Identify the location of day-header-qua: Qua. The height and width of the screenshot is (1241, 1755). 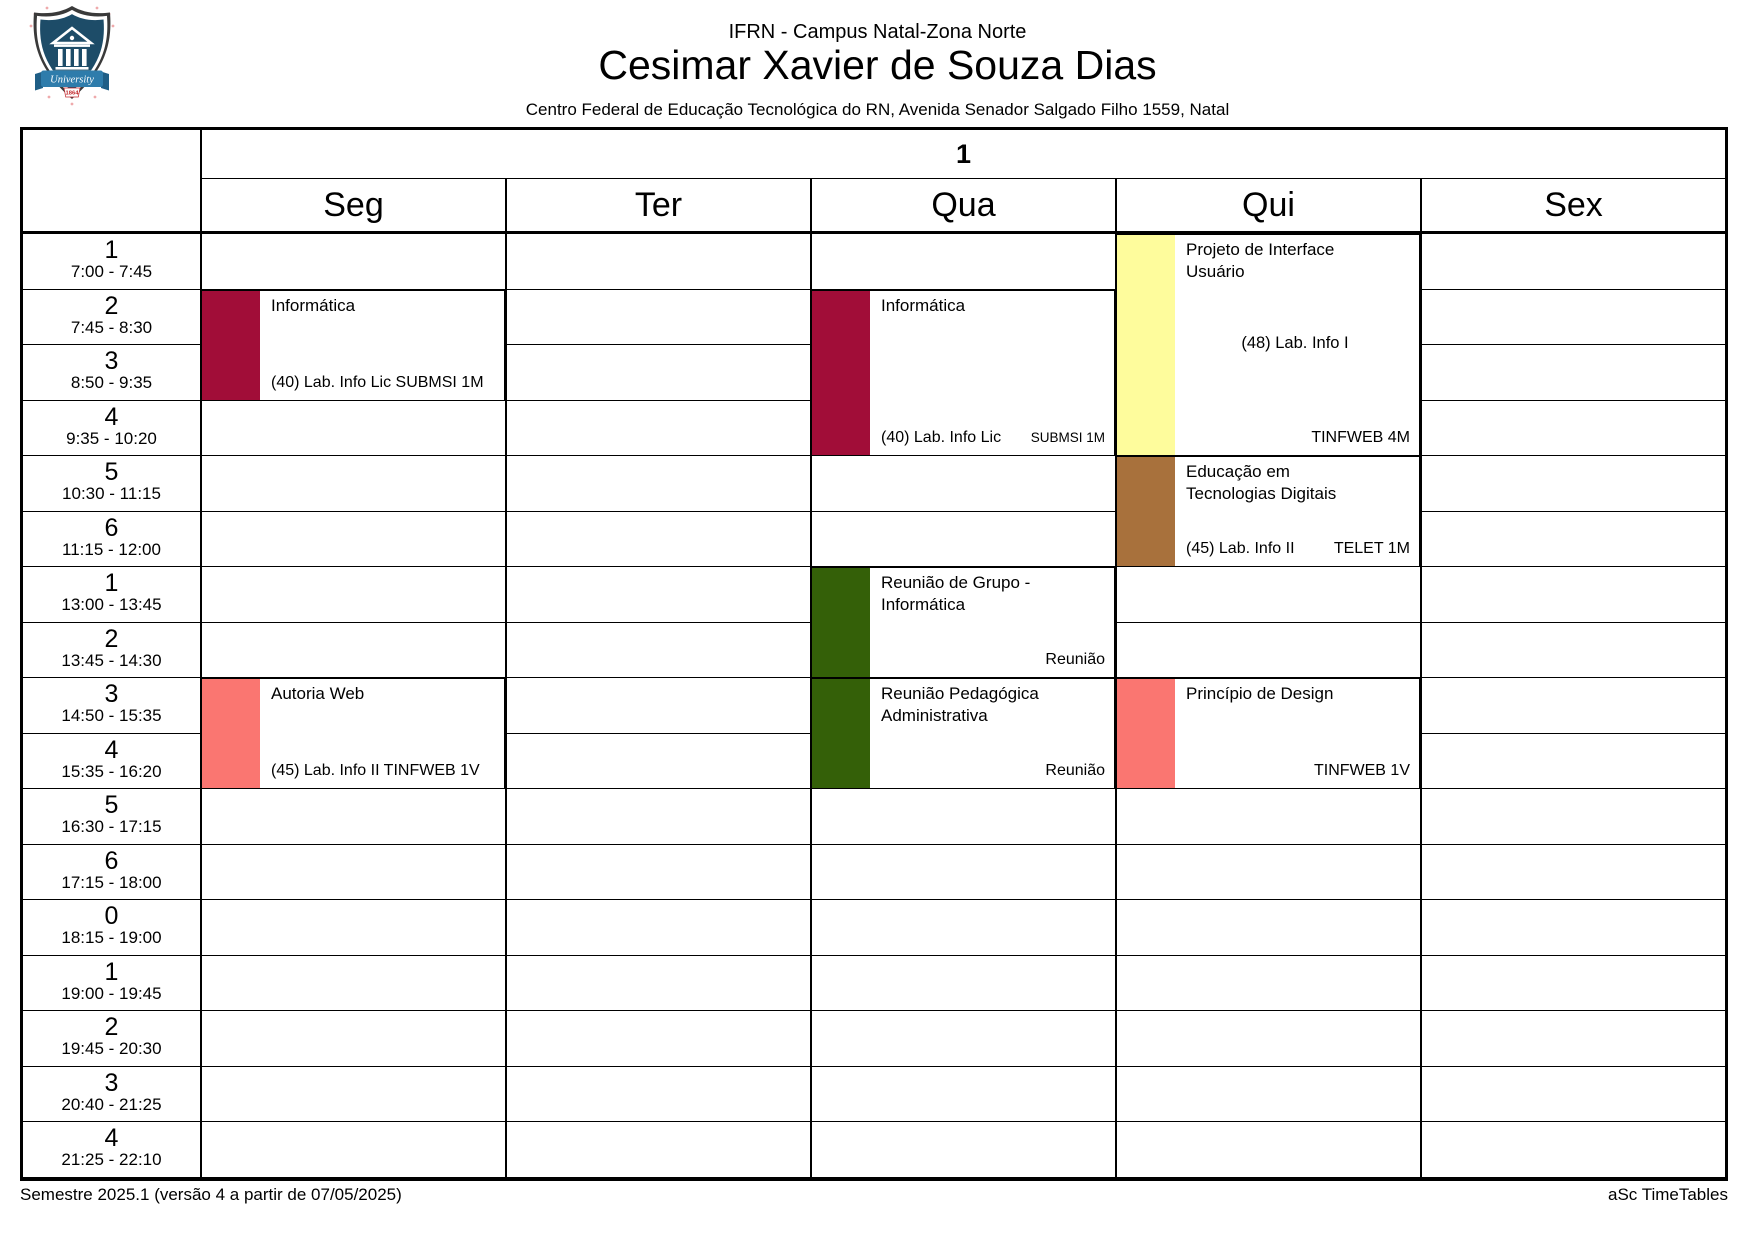
(962, 205).